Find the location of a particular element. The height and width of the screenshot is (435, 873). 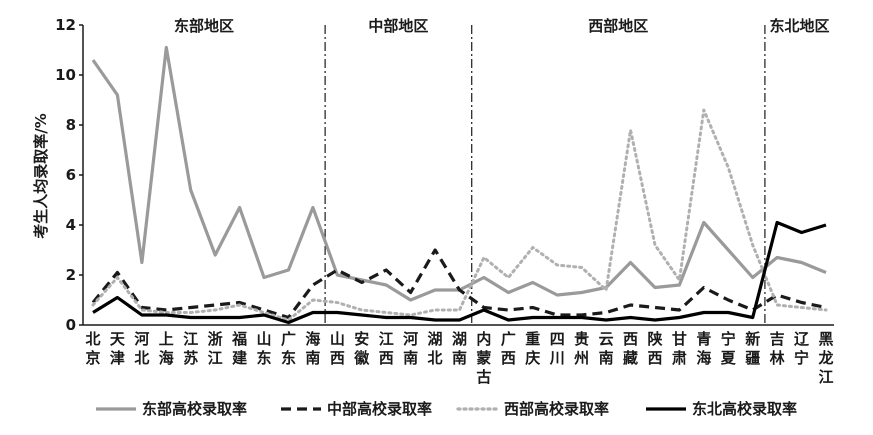

x-category-label: 福建 is located at coordinates (239, 348).